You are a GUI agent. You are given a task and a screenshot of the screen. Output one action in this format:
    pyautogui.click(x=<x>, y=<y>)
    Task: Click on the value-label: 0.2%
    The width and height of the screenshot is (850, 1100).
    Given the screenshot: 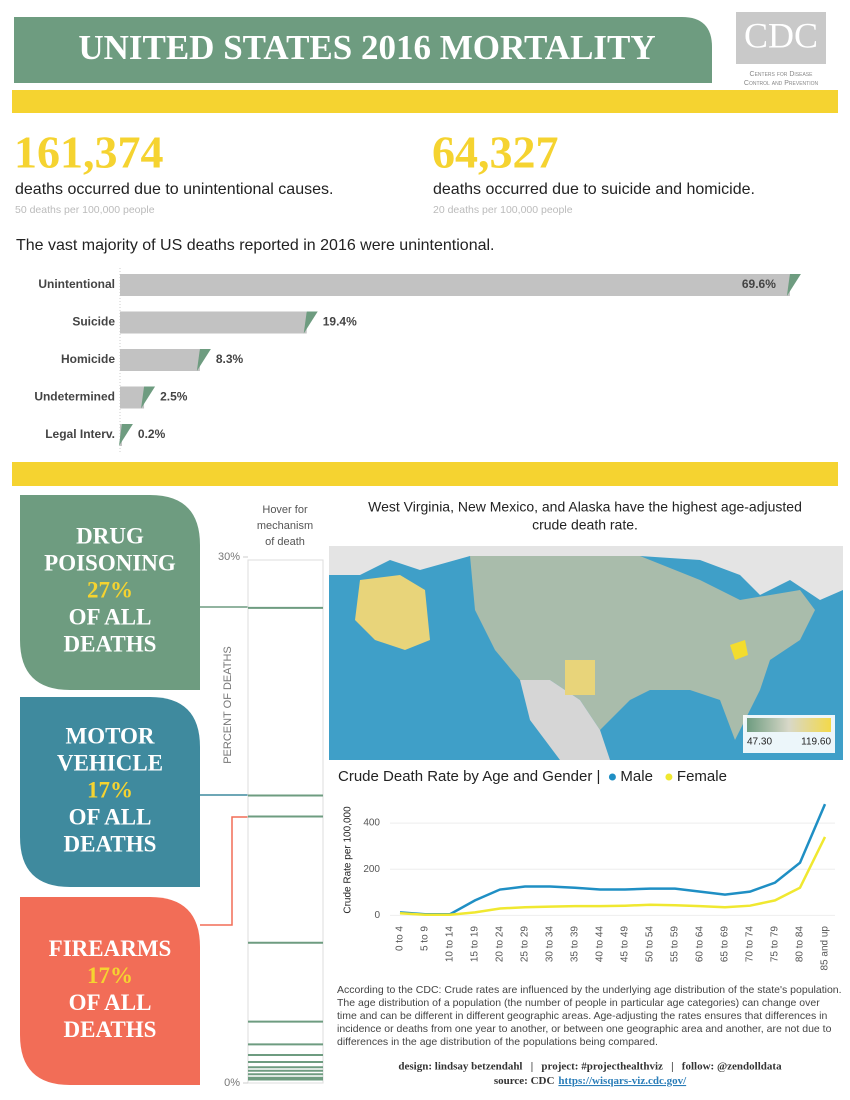 What is the action you would take?
    pyautogui.click(x=152, y=434)
    